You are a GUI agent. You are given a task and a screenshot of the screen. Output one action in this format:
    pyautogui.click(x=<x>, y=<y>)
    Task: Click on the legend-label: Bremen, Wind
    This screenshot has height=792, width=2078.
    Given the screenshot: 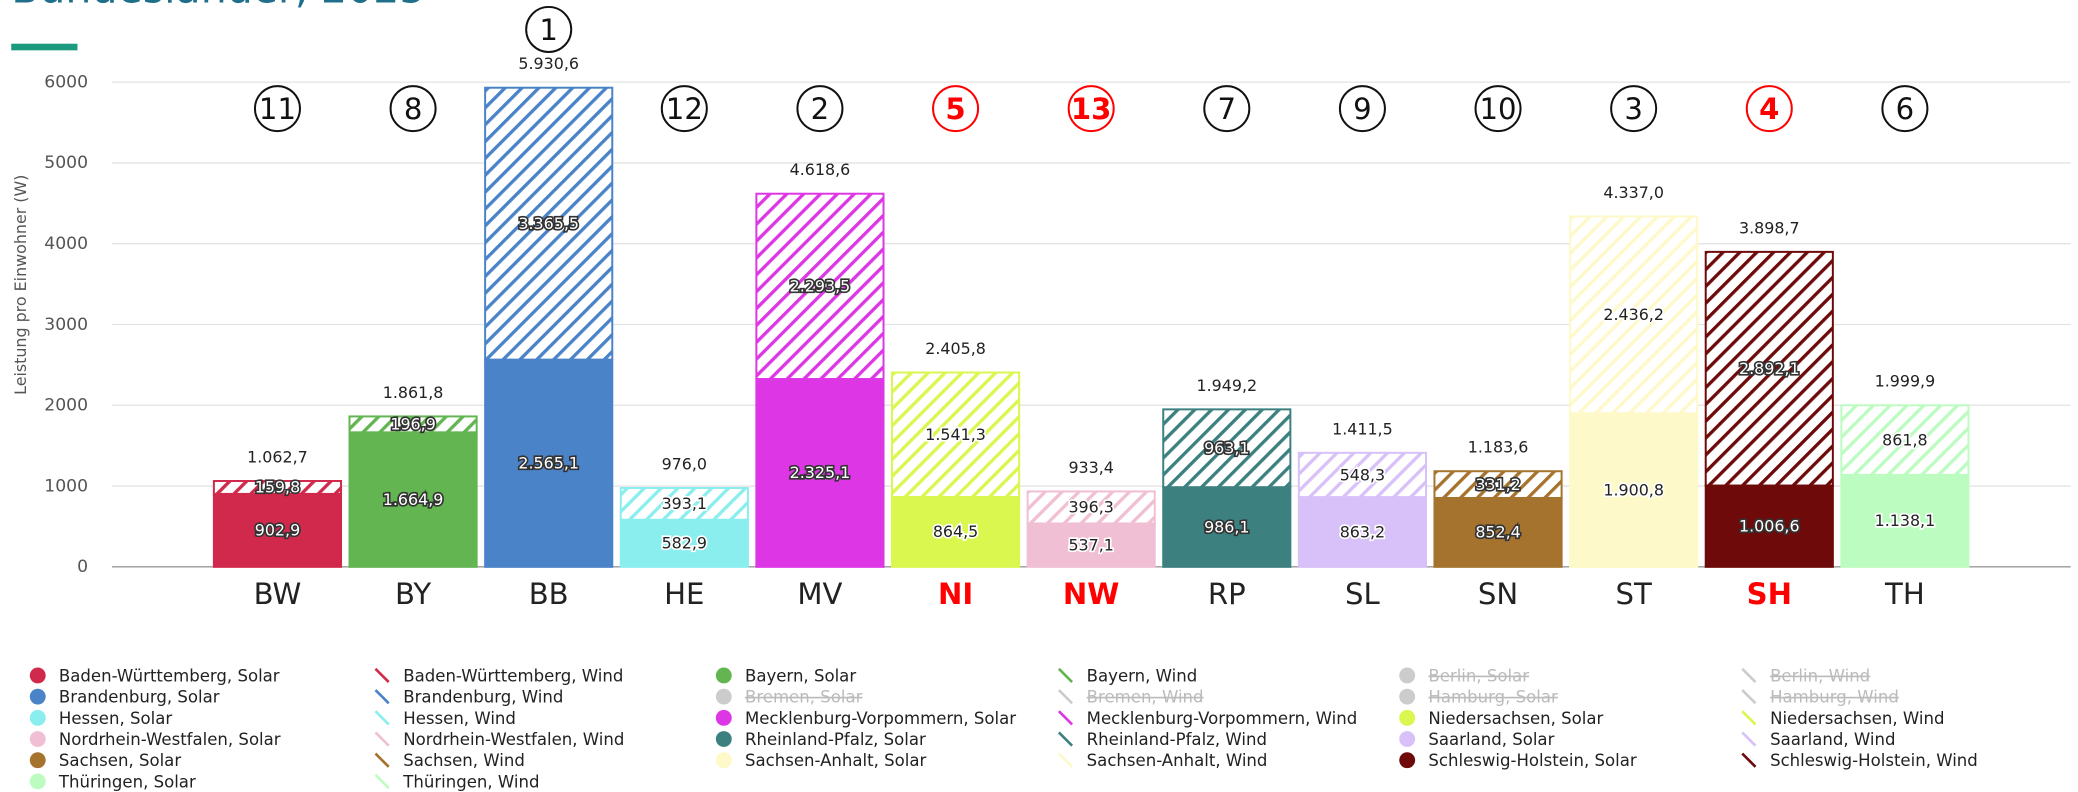 What is the action you would take?
    pyautogui.click(x=1145, y=697)
    